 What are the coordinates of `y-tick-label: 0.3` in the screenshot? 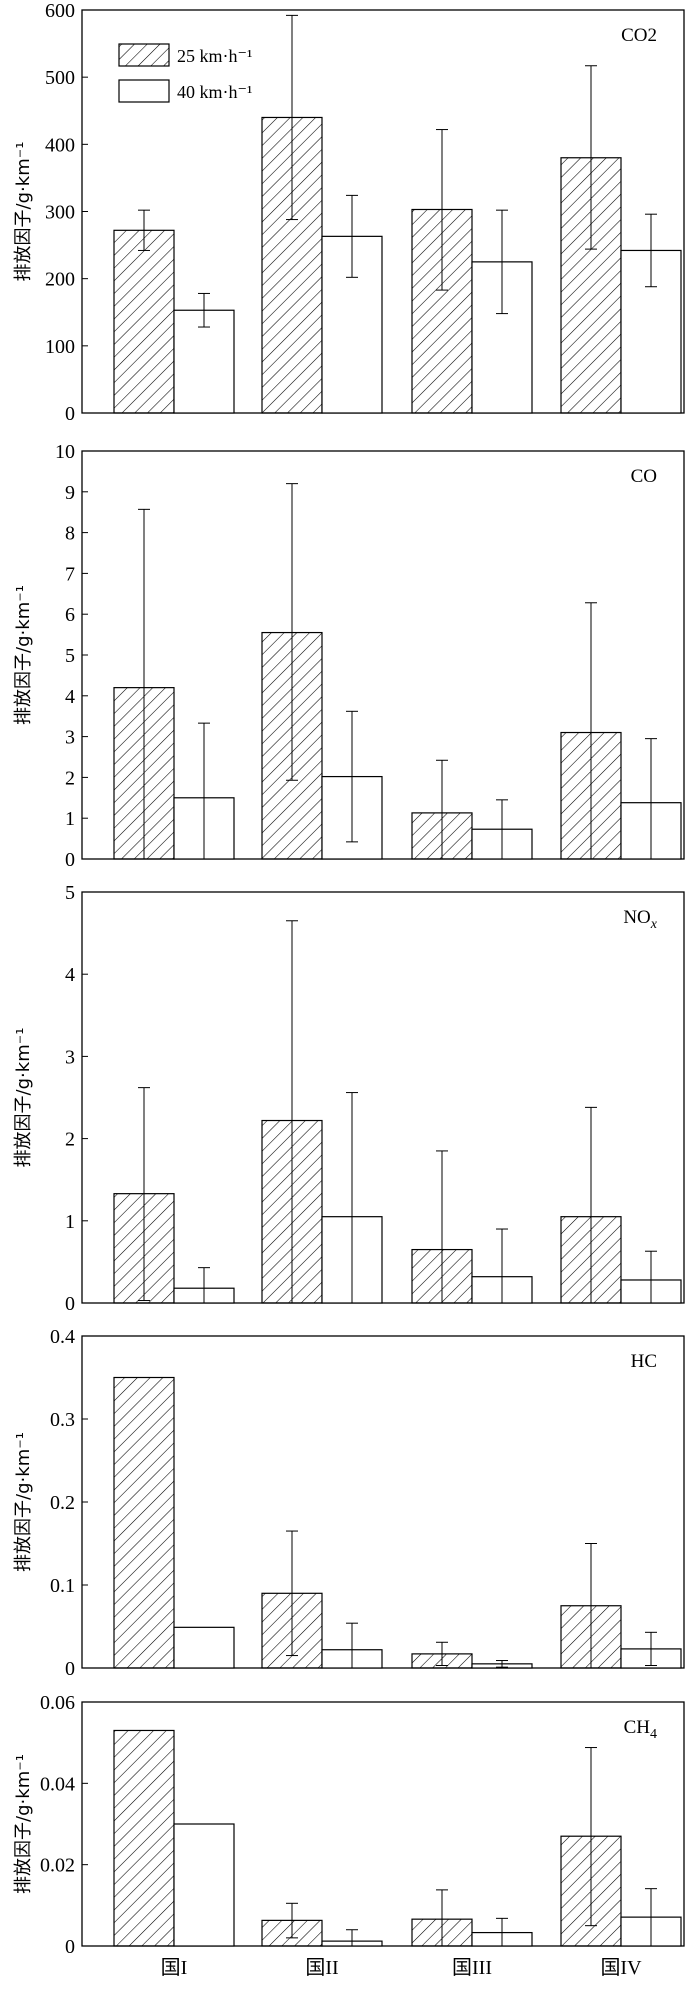 It's located at (62, 1420).